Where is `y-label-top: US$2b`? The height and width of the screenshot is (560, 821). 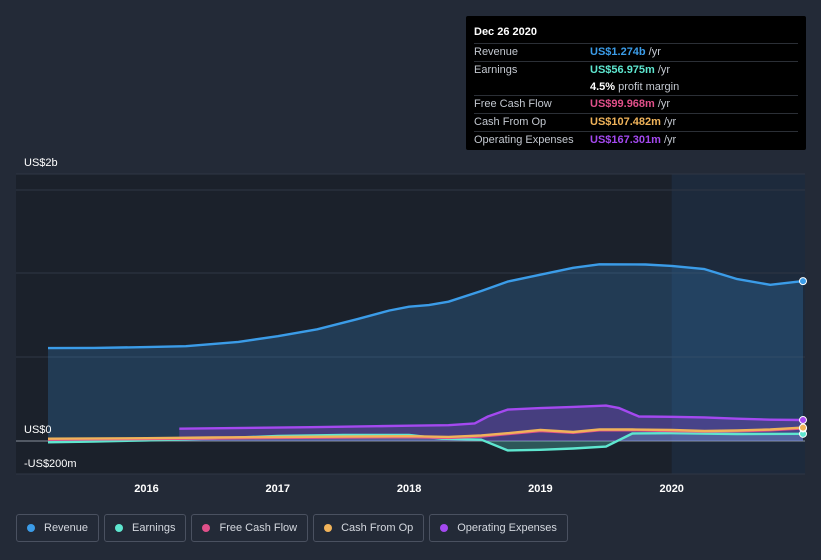
y-label-top: US$2b is located at coordinates (41, 163).